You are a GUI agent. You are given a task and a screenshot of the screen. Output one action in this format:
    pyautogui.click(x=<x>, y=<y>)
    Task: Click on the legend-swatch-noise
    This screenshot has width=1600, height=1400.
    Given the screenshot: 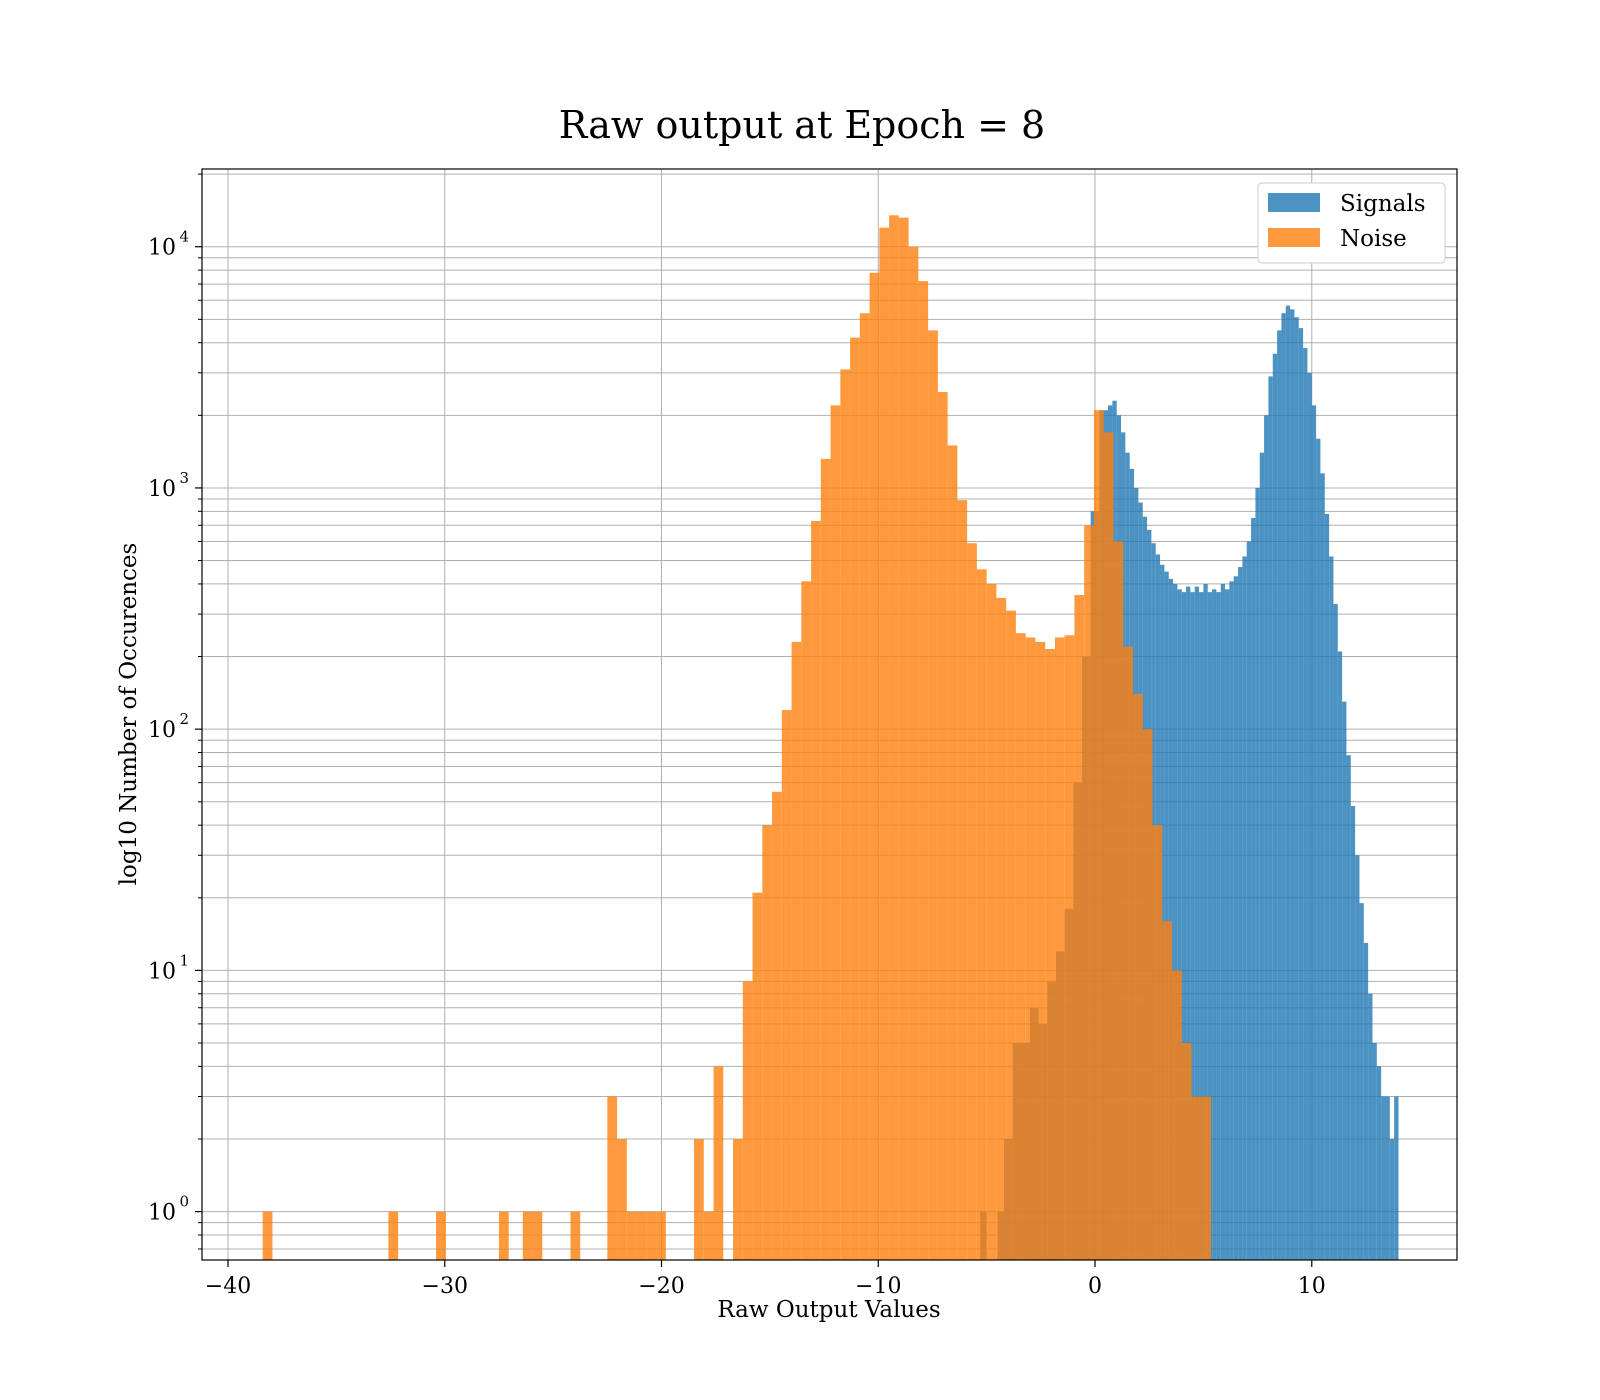 What is the action you would take?
    pyautogui.click(x=1294, y=237)
    